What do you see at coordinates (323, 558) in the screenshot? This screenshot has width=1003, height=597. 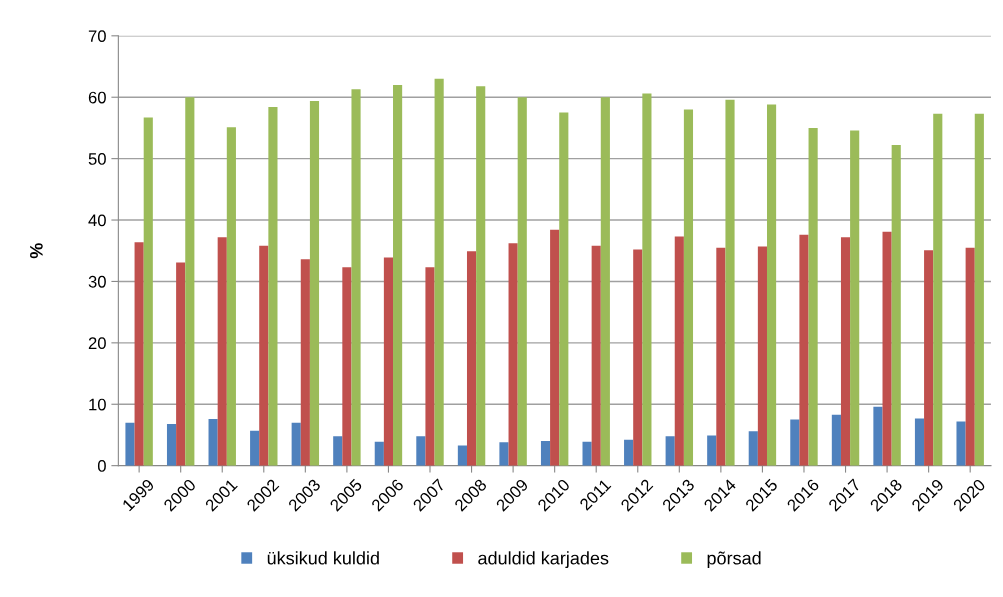 I see `legend-label: üksikud kuldid` at bounding box center [323, 558].